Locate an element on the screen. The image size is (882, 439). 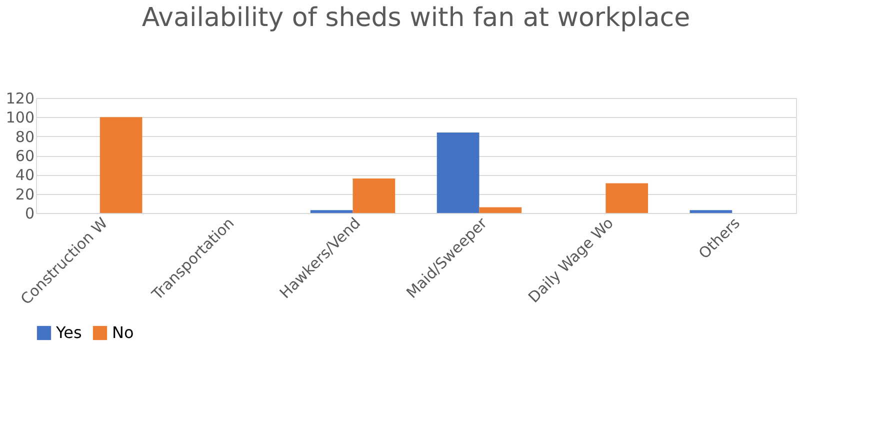
y-tick-label: 0 is located at coordinates (29, 213).